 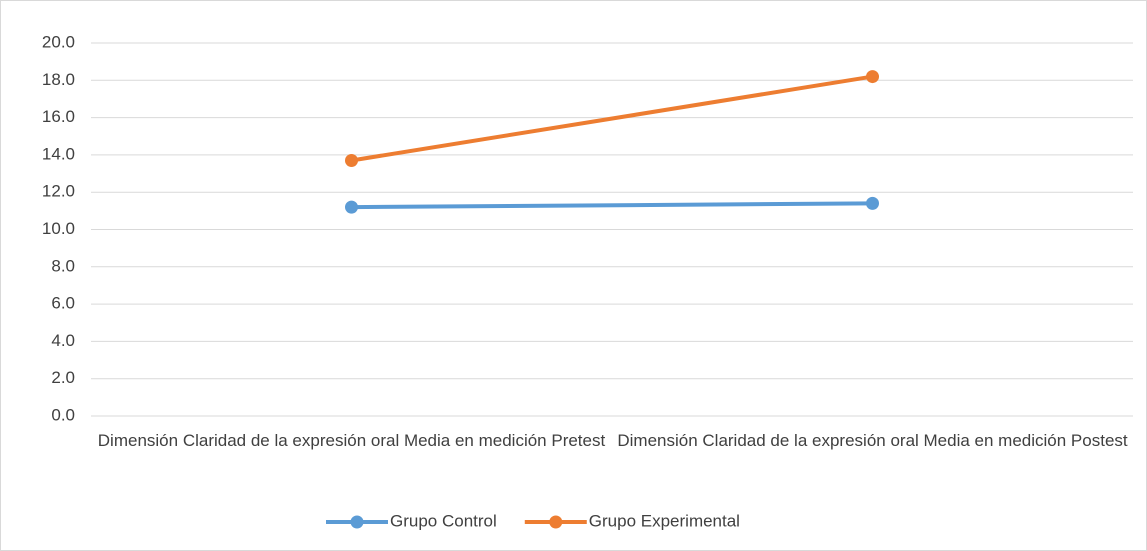 I want to click on y-tick-label: 12.0, so click(x=58, y=191).